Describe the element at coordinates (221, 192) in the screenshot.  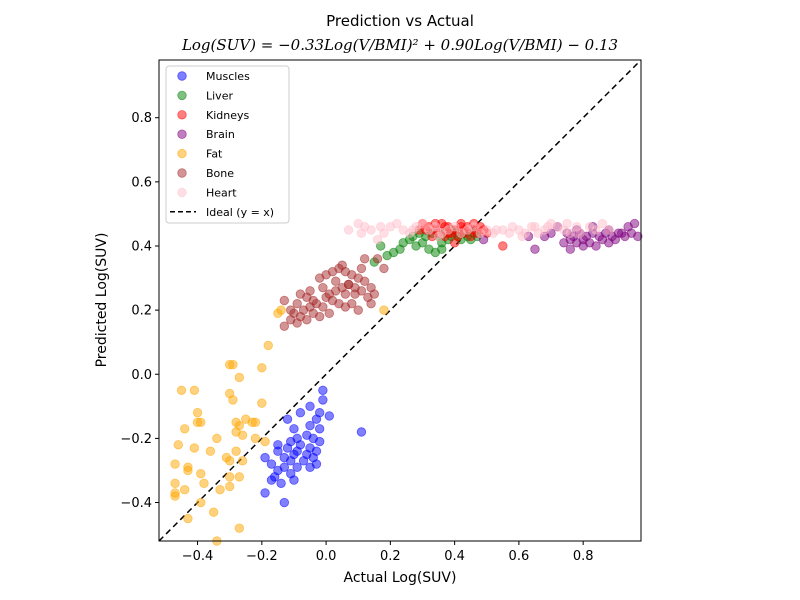
I see `legend-label-heart: Heart` at that location.